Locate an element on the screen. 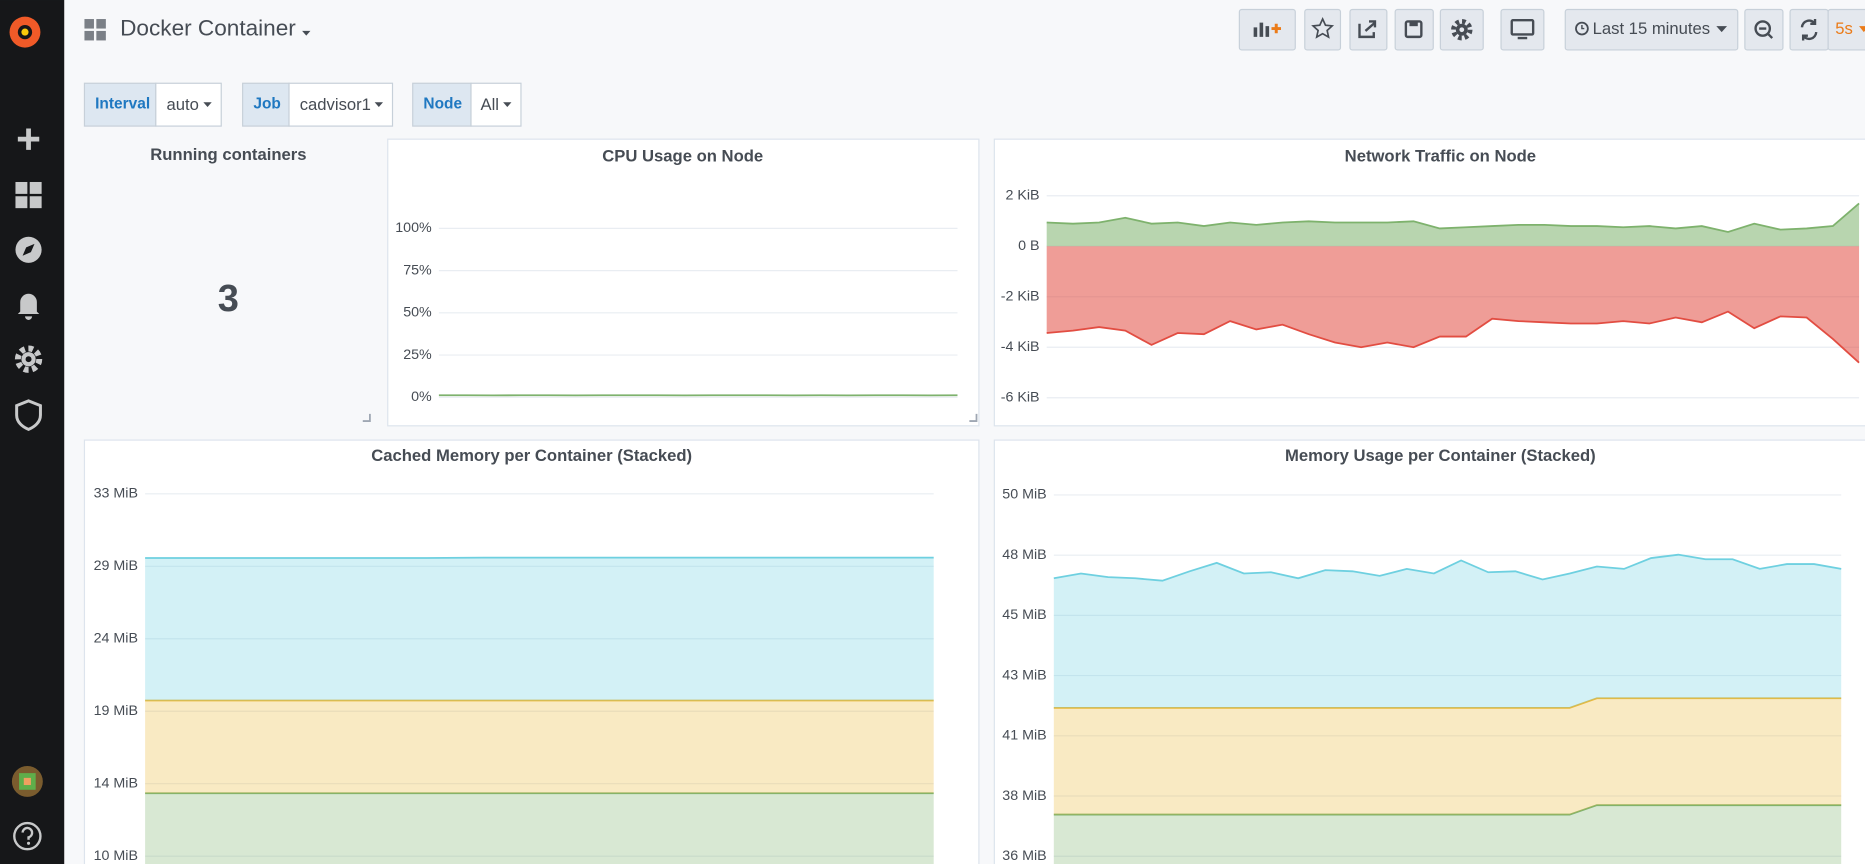  monitor-icon is located at coordinates (1522, 27).